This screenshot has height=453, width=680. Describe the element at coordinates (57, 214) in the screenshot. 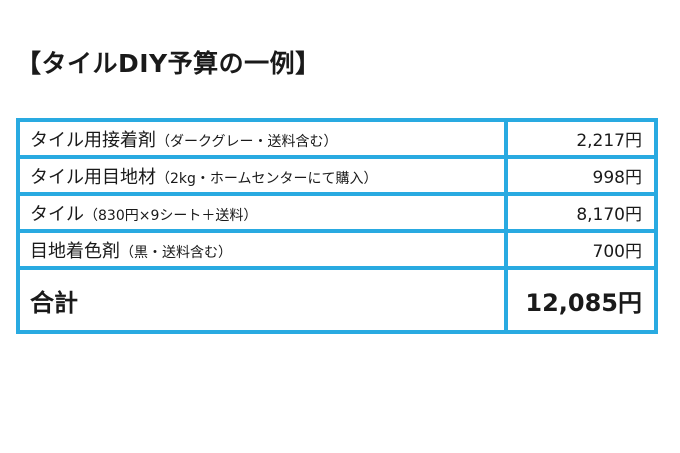

I see `item-name: タイル` at that location.